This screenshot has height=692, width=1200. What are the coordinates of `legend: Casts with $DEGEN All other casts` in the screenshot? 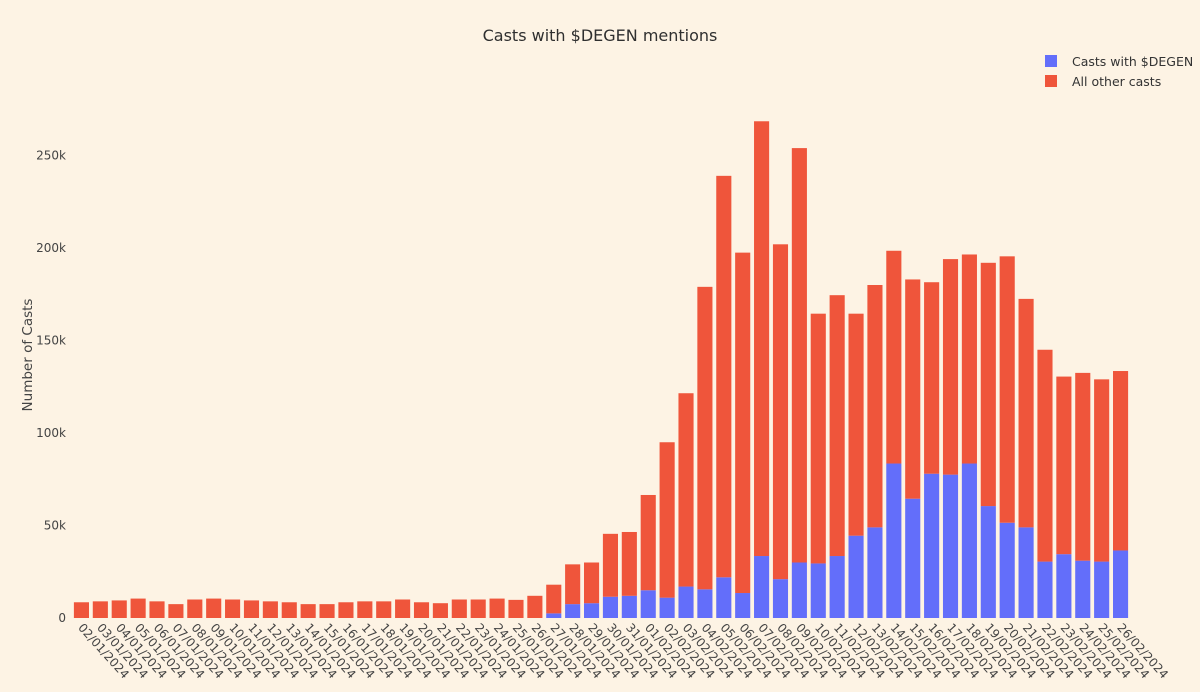 It's located at (1119, 71).